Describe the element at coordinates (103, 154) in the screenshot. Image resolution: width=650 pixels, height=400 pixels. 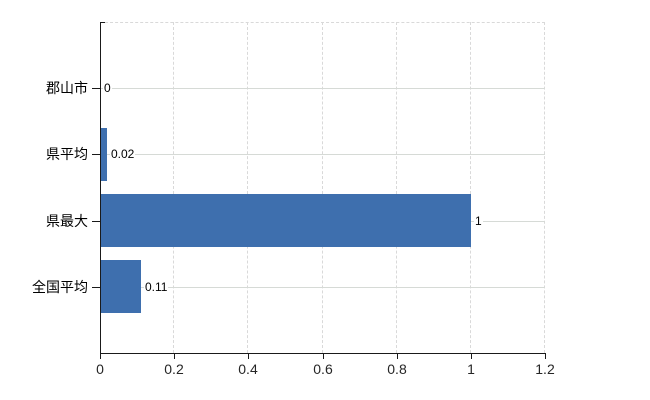
I see `bar-県平均` at that location.